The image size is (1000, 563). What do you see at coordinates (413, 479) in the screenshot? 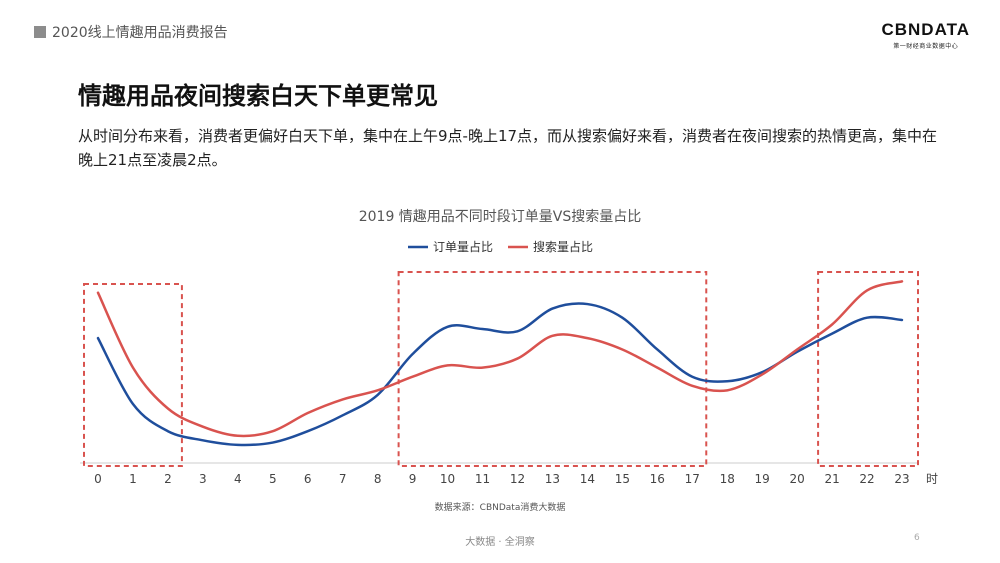
I see `x-tick-label: 9` at bounding box center [413, 479].